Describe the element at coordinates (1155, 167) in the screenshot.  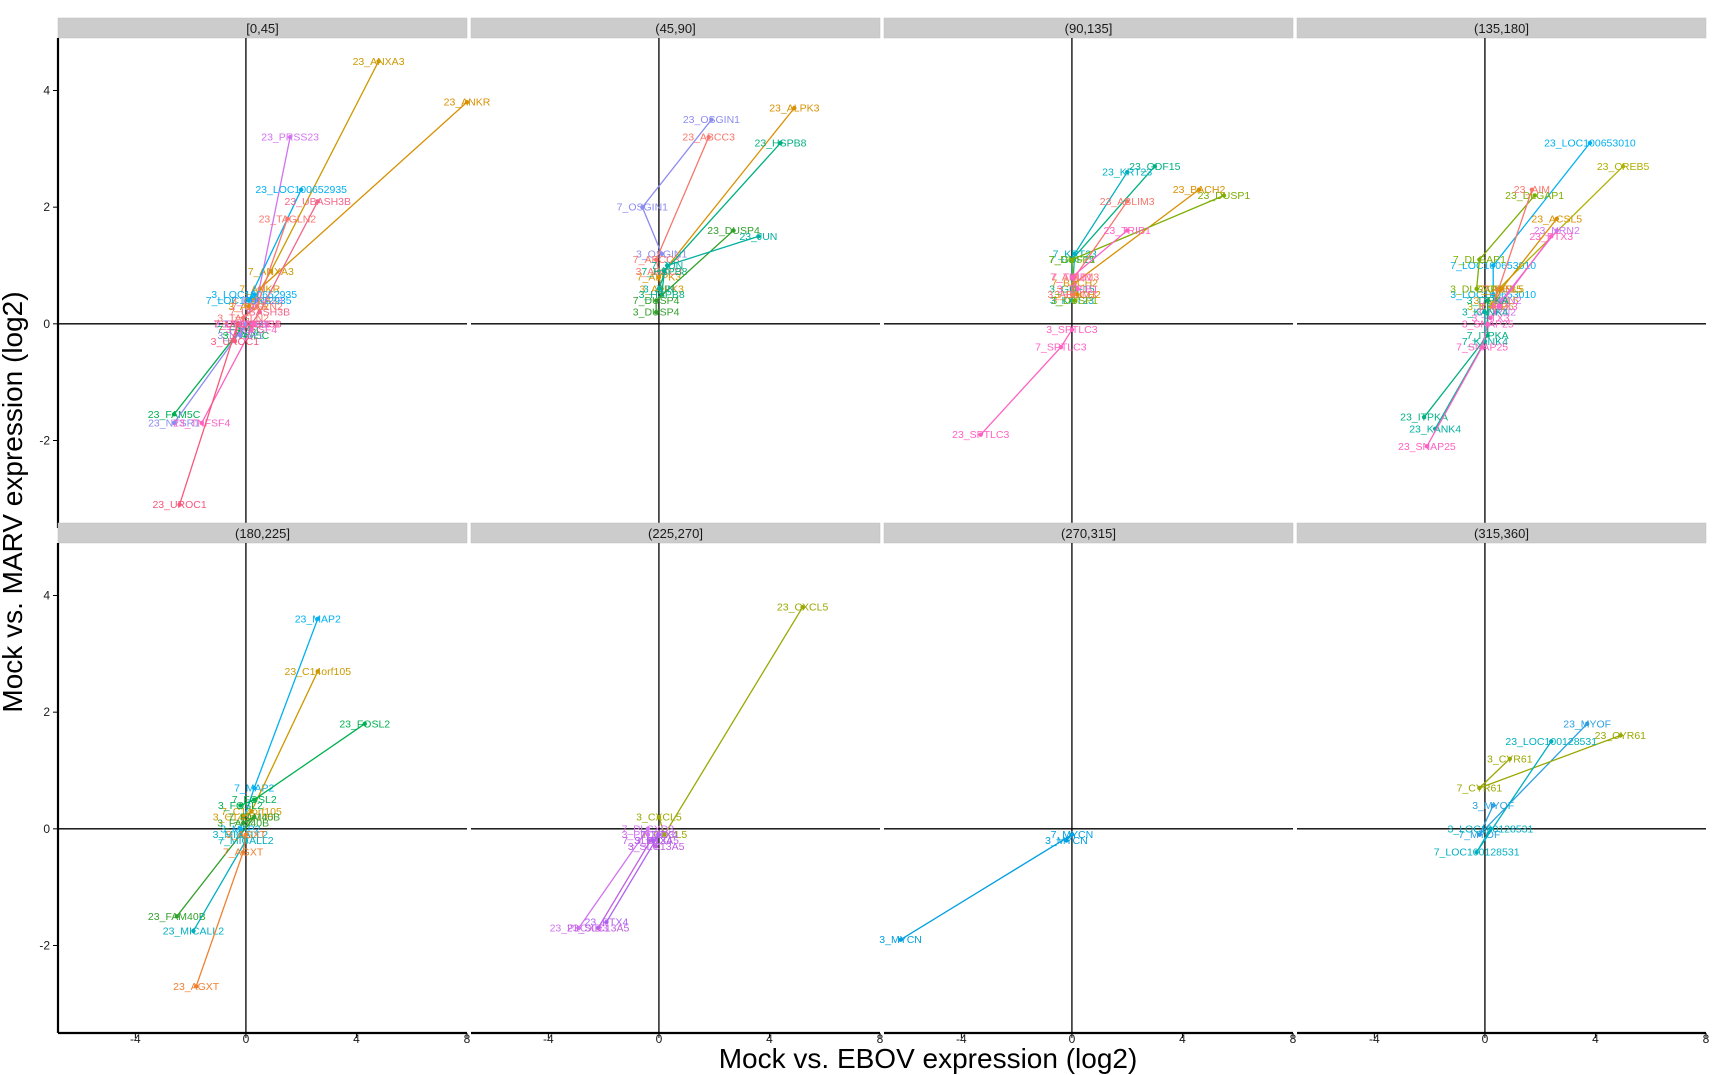
I see `point-label: 23_GDF15` at that location.